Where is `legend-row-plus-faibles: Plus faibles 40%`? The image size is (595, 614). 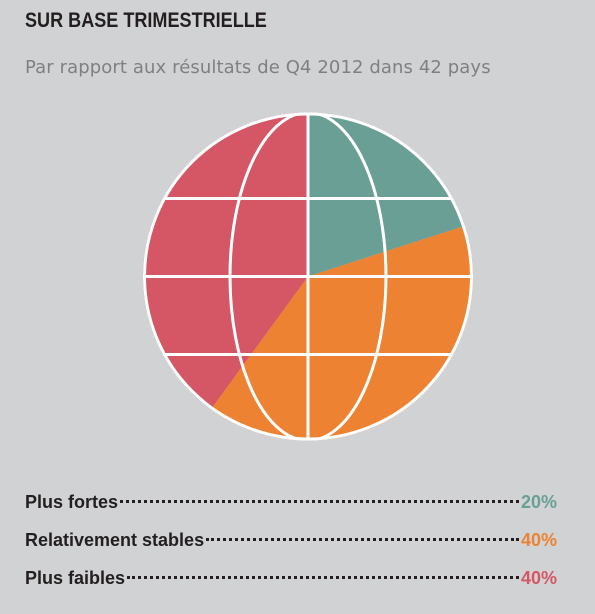 legend-row-plus-faibles: Plus faibles 40% is located at coordinates (291, 578).